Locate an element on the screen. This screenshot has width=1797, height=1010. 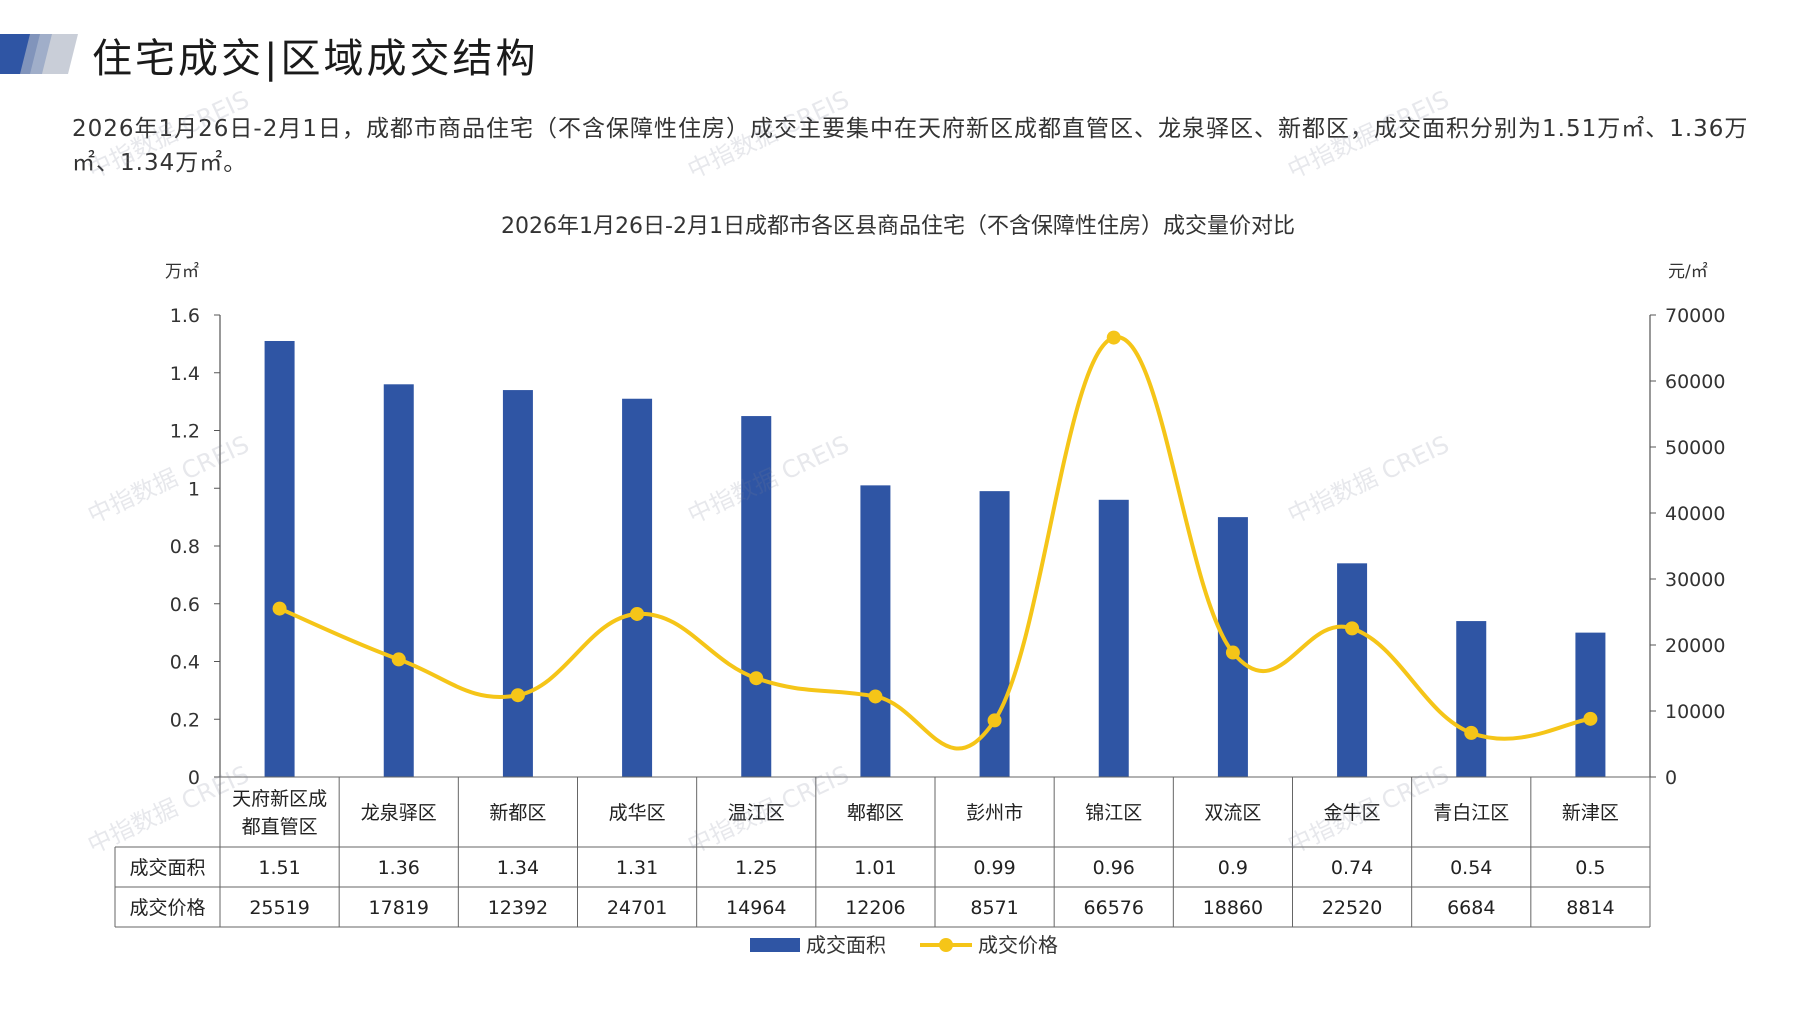
table-cell-area: 1.31 is located at coordinates (637, 868).